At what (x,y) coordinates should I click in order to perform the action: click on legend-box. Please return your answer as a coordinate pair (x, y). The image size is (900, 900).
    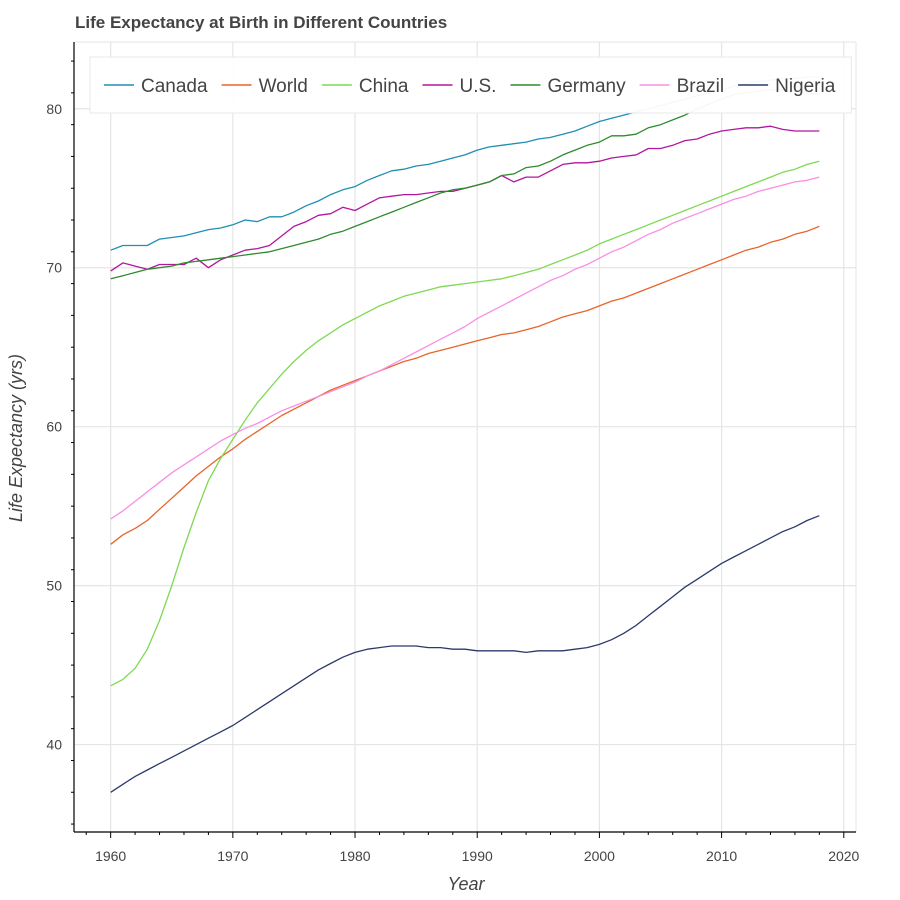
    Looking at the image, I should click on (470, 85).